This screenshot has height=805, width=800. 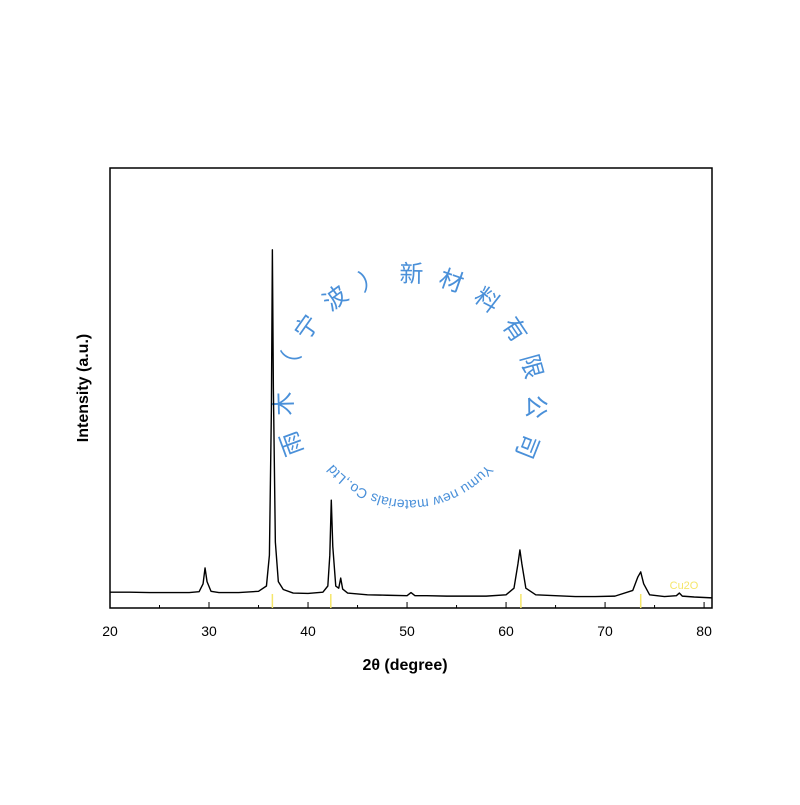 I want to click on reference-label: Cu2O, so click(x=684, y=586).